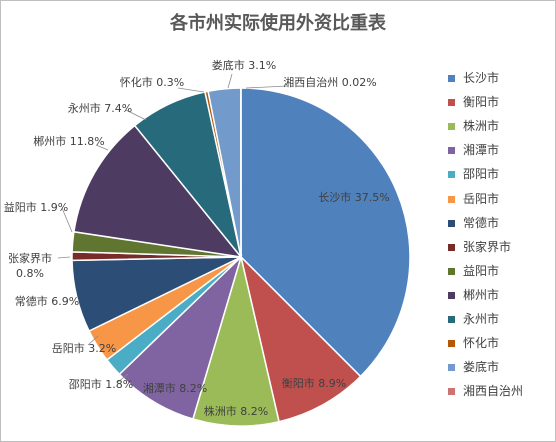 The image size is (556, 442). What do you see at coordinates (481, 270) in the screenshot?
I see `legend-label: 益阳市` at bounding box center [481, 270].